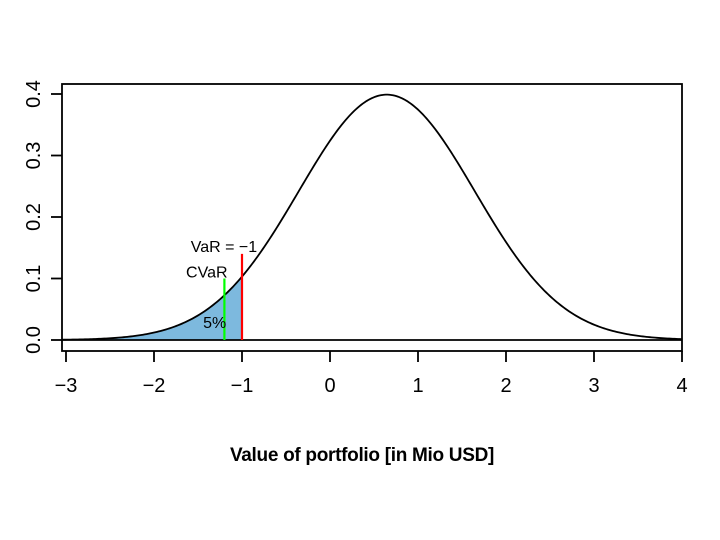  I want to click on x-tick-label: 3, so click(593, 386).